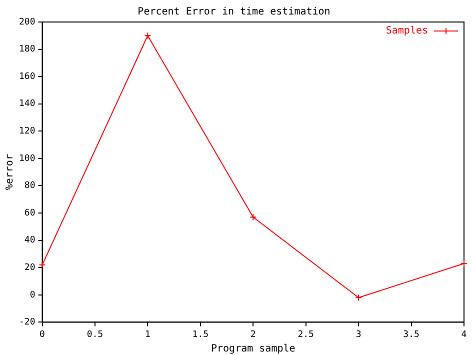 This screenshot has width=474, height=355. What do you see at coordinates (27, 104) in the screenshot?
I see `y-tick-label: 140` at bounding box center [27, 104].